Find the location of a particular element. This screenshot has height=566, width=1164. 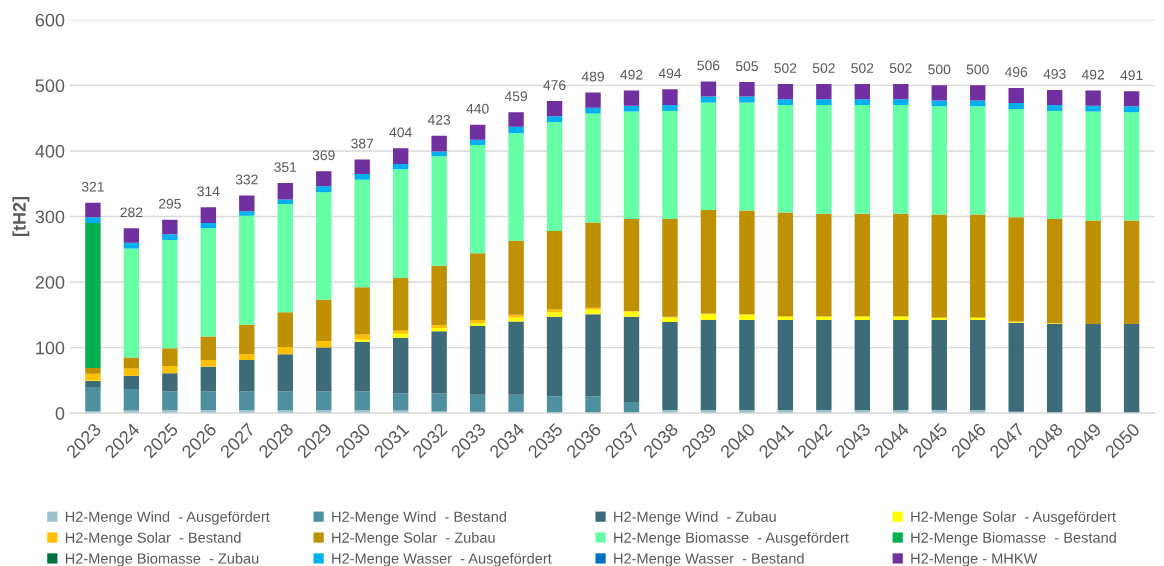

total-label: 387 is located at coordinates (362, 143).